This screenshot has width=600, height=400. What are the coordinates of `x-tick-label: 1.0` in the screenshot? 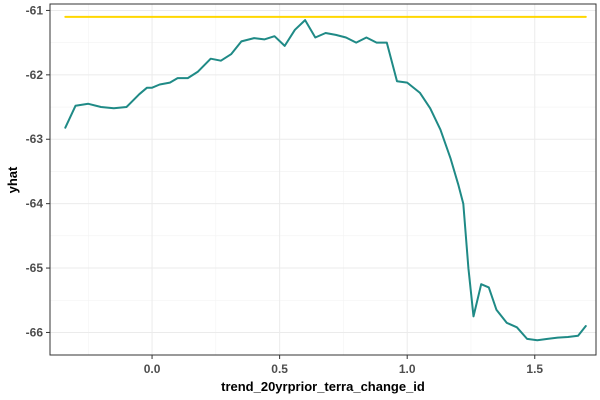 It's located at (407, 369).